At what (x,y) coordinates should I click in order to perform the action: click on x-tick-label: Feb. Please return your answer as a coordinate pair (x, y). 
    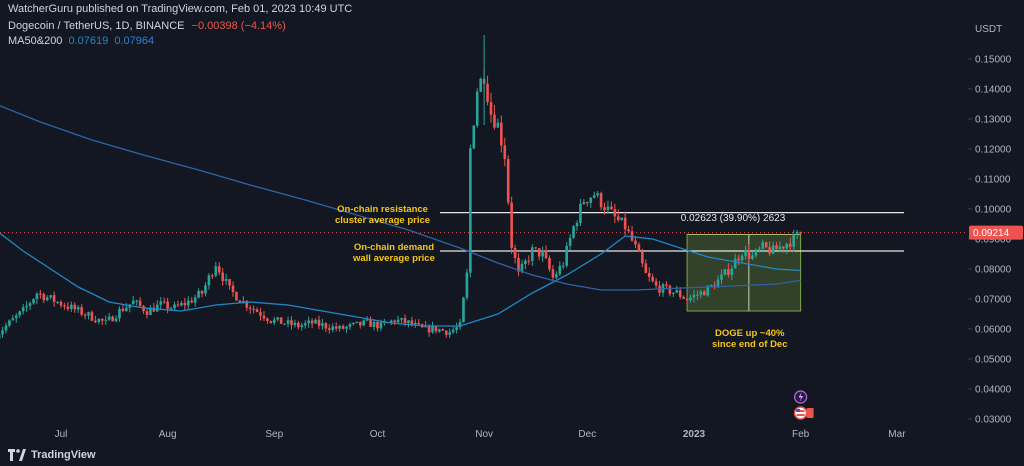
    Looking at the image, I should click on (801, 434).